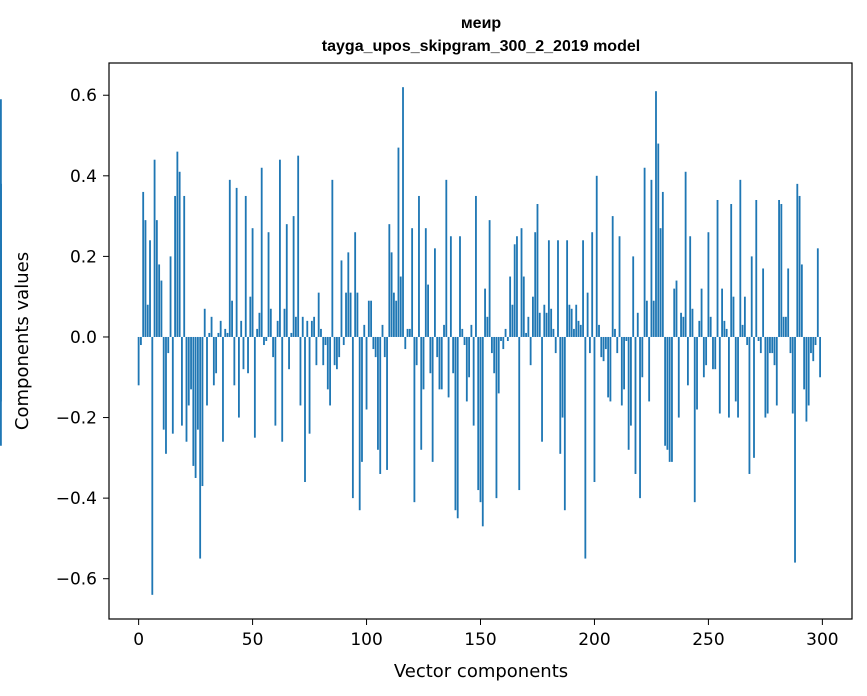 This screenshot has height=696, width=867. Describe the element at coordinates (83, 96) in the screenshot. I see `y-tick-label-6: 0.6` at that location.